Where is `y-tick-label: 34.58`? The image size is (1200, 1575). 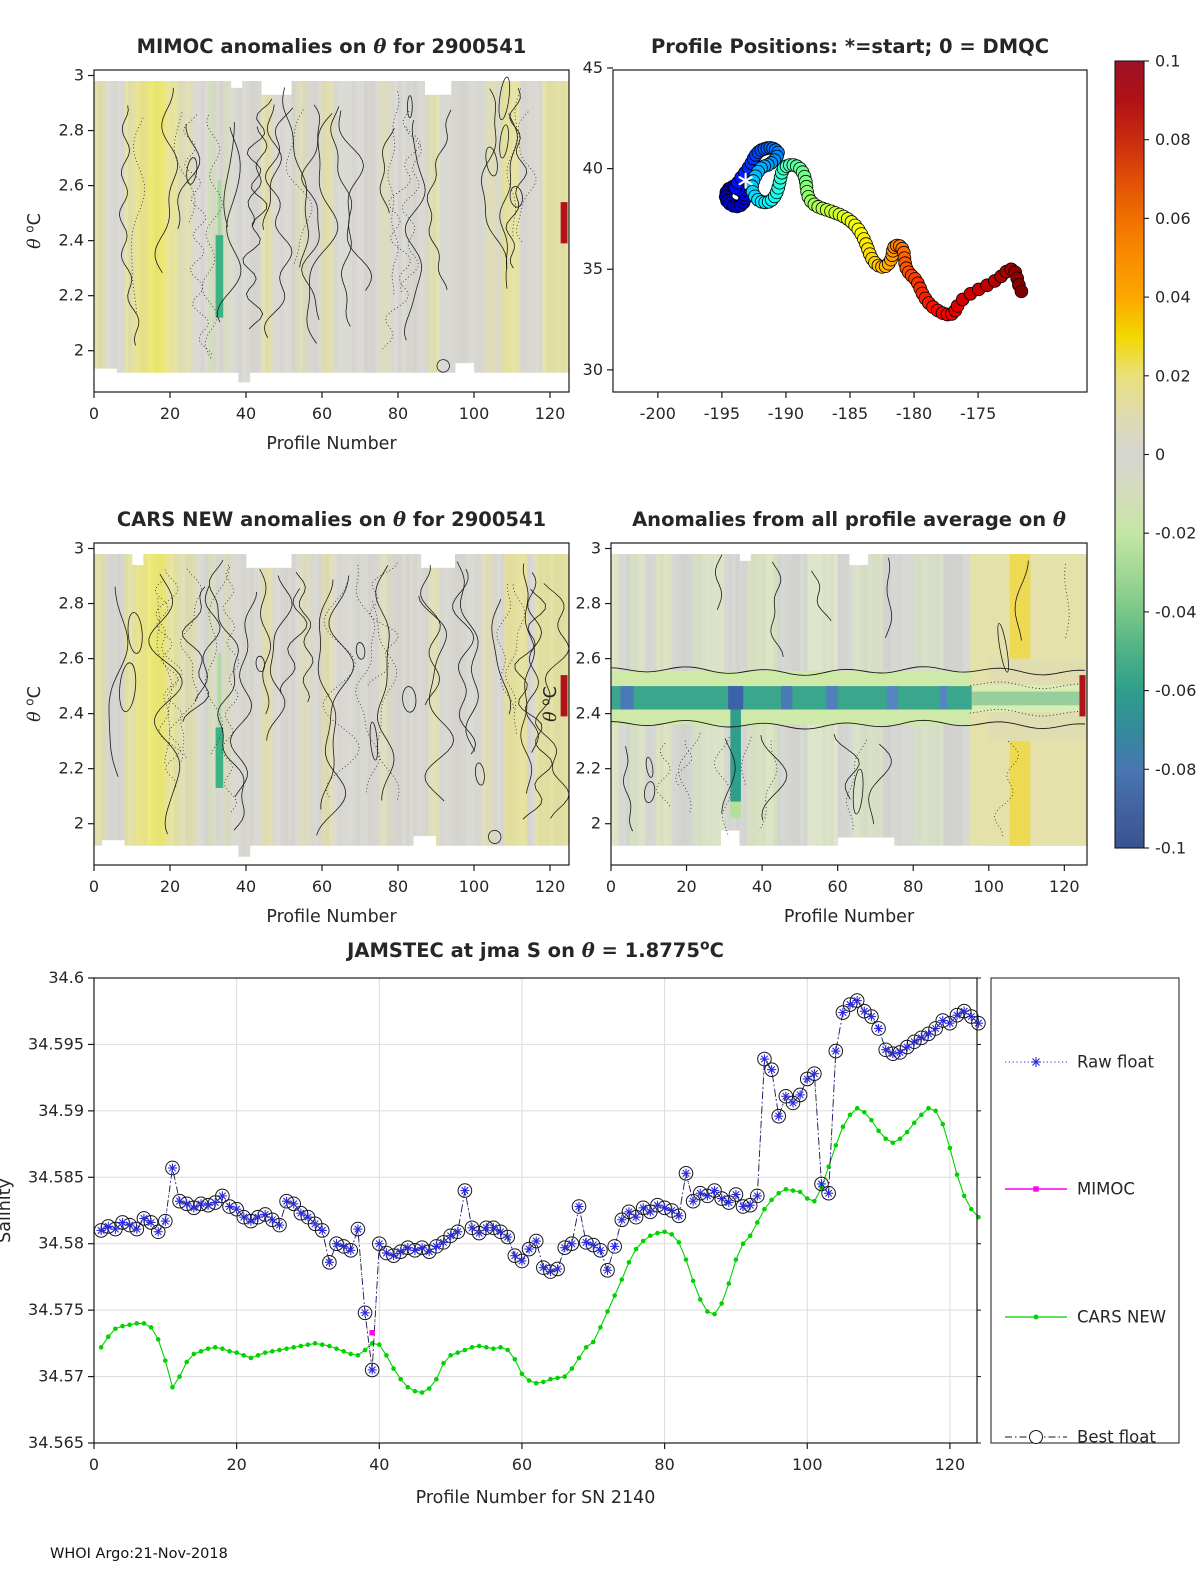 y-tick-label: 34.58 is located at coordinates (61, 1243).